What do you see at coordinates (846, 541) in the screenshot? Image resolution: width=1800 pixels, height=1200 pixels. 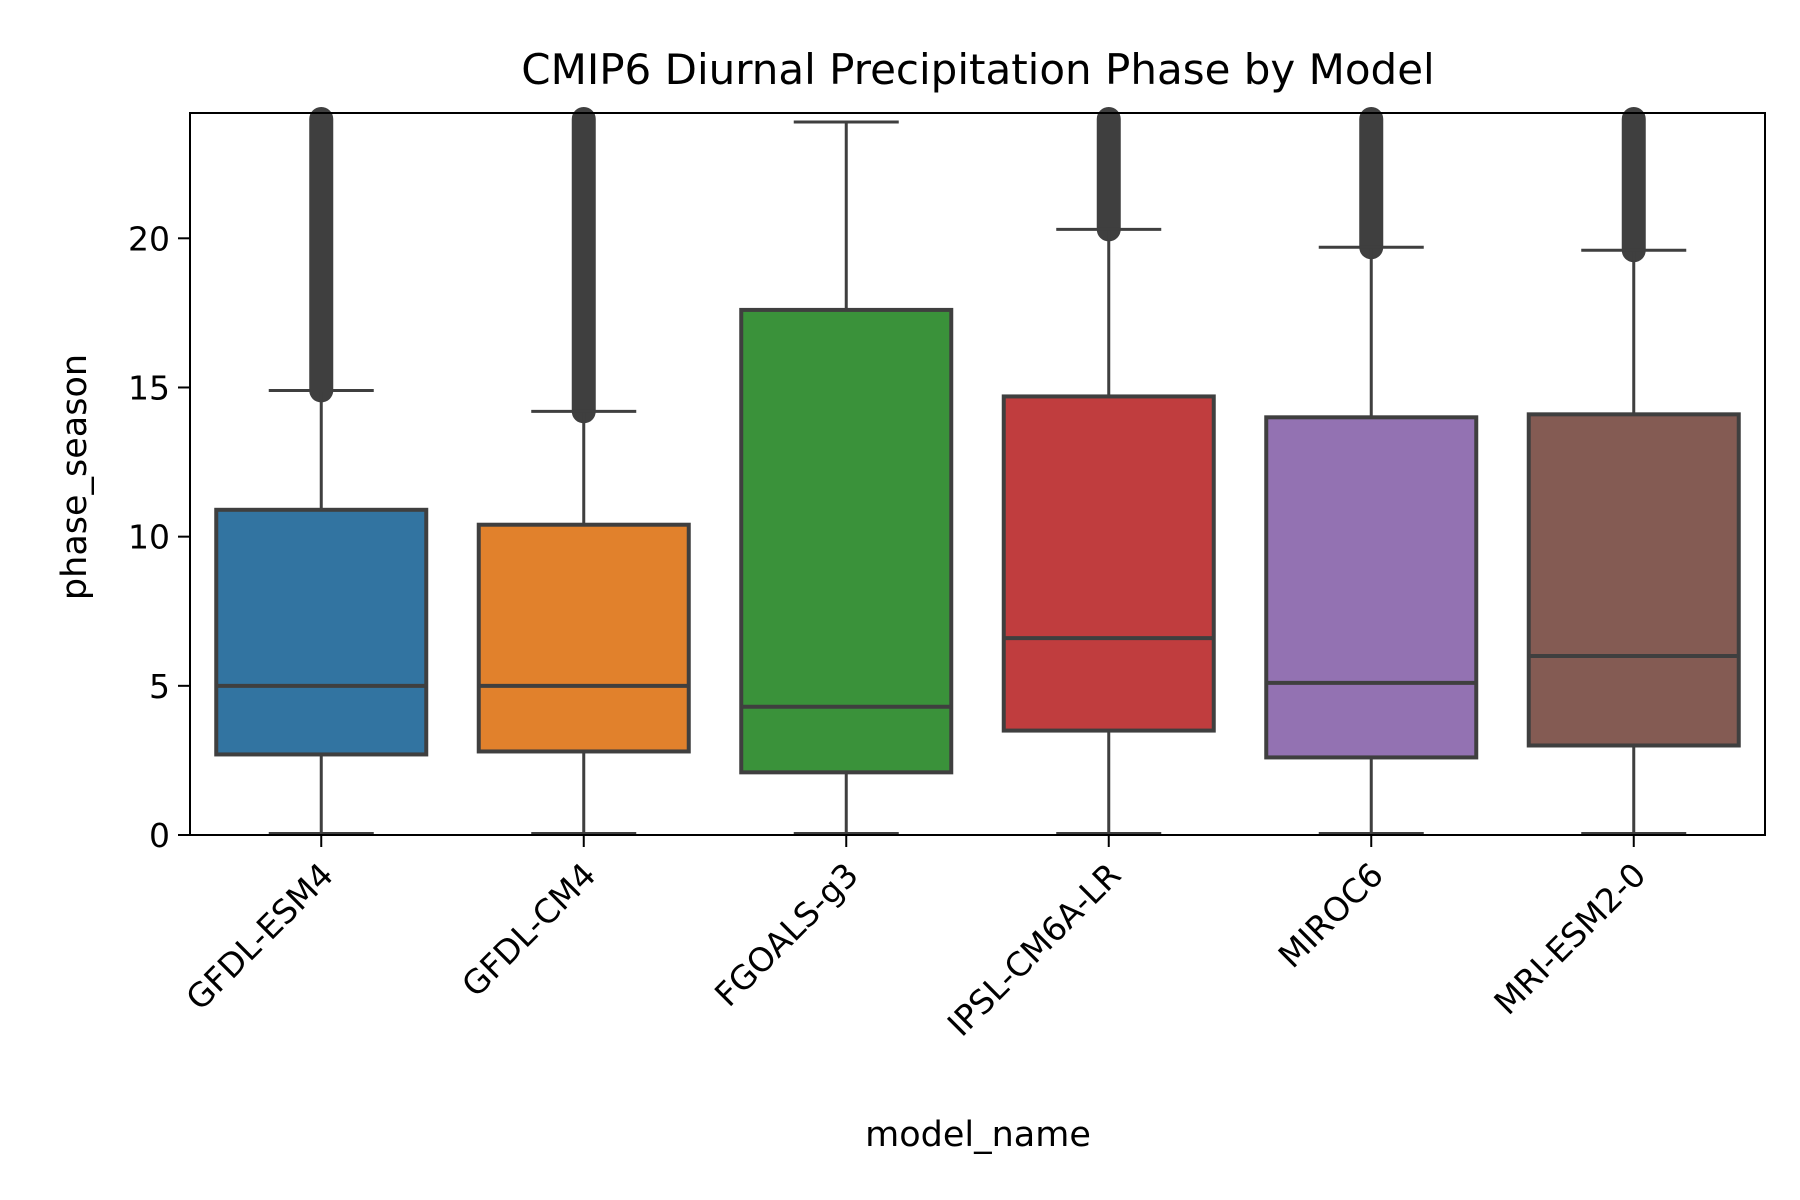 I see `box-fgoals-g3` at bounding box center [846, 541].